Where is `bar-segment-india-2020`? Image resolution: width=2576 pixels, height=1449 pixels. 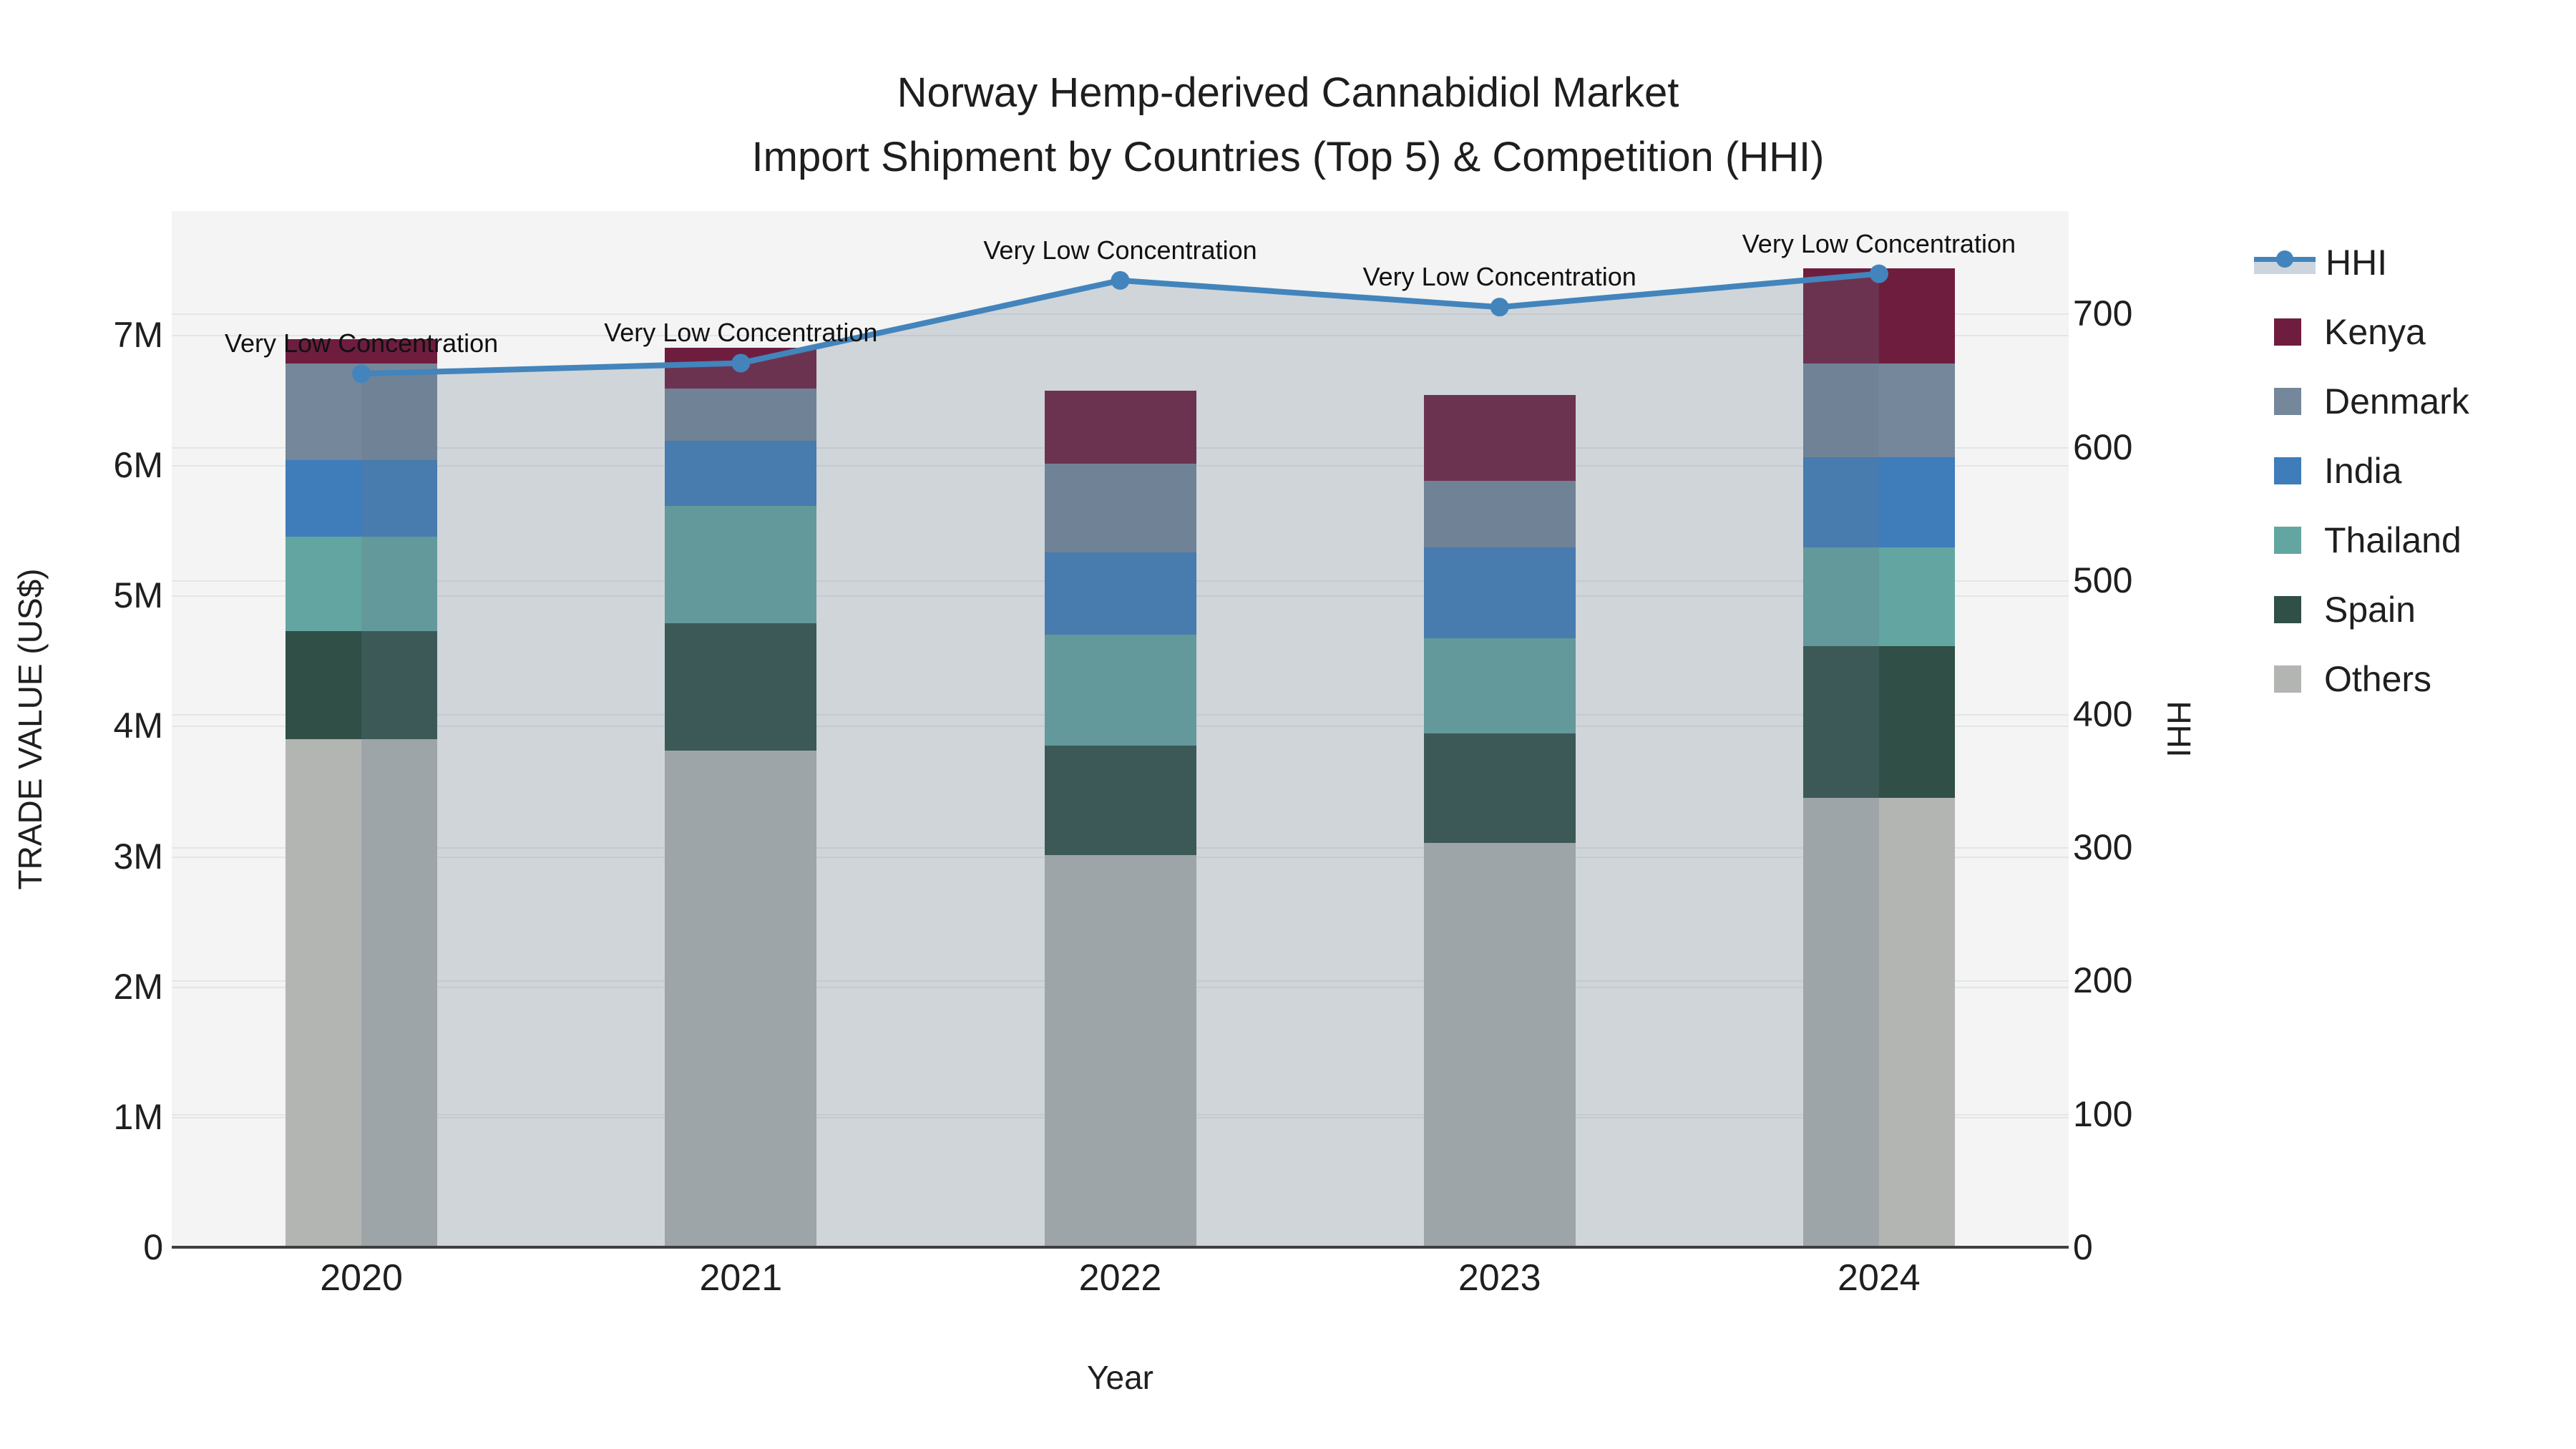 bar-segment-india-2020 is located at coordinates (362, 498).